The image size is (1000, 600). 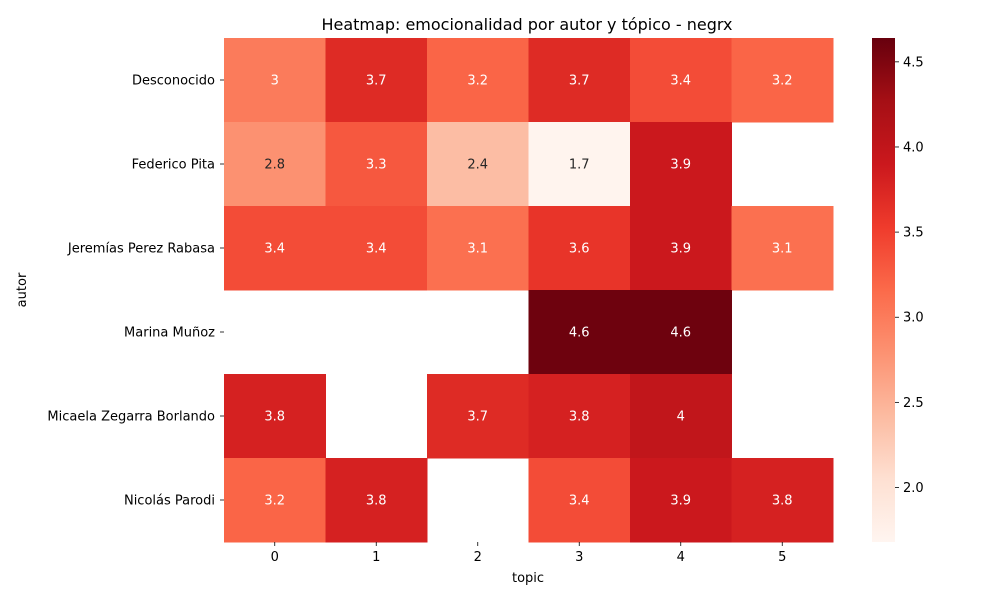 I want to click on y-tick-label: Jeremías Perez Rabasa, so click(x=141, y=249).